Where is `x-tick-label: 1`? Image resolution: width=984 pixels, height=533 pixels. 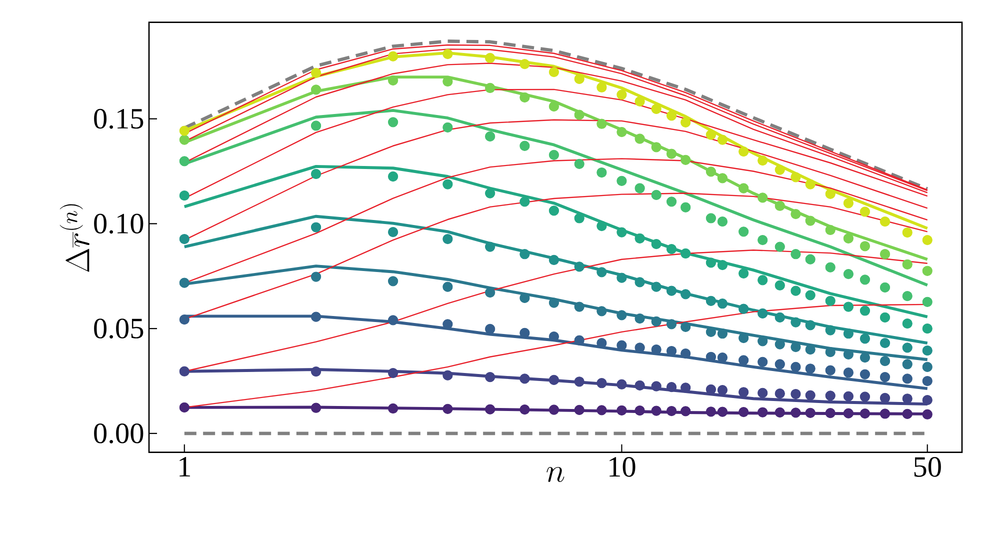 x-tick-label: 1 is located at coordinates (185, 466).